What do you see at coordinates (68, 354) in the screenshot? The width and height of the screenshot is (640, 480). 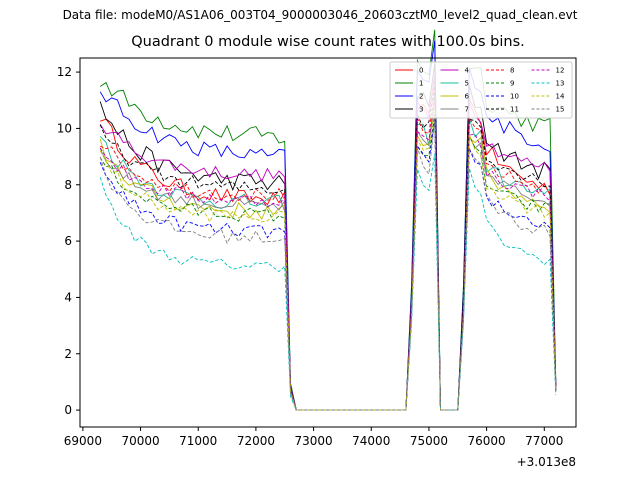 I see `y-tick-label: 2` at bounding box center [68, 354].